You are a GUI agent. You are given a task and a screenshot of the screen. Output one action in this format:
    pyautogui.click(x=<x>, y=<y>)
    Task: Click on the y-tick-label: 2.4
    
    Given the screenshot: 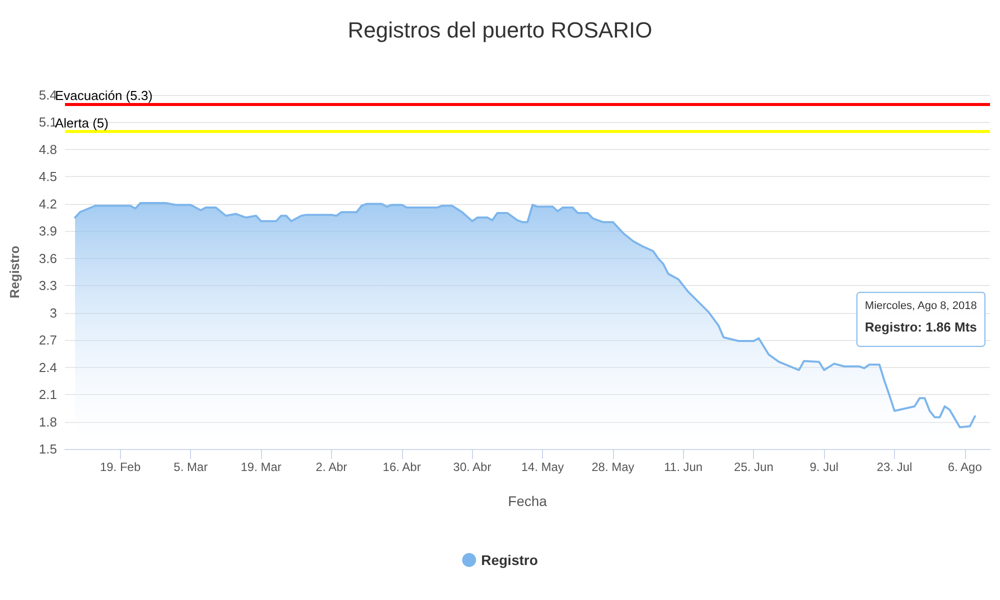 What is the action you would take?
    pyautogui.click(x=47, y=367)
    